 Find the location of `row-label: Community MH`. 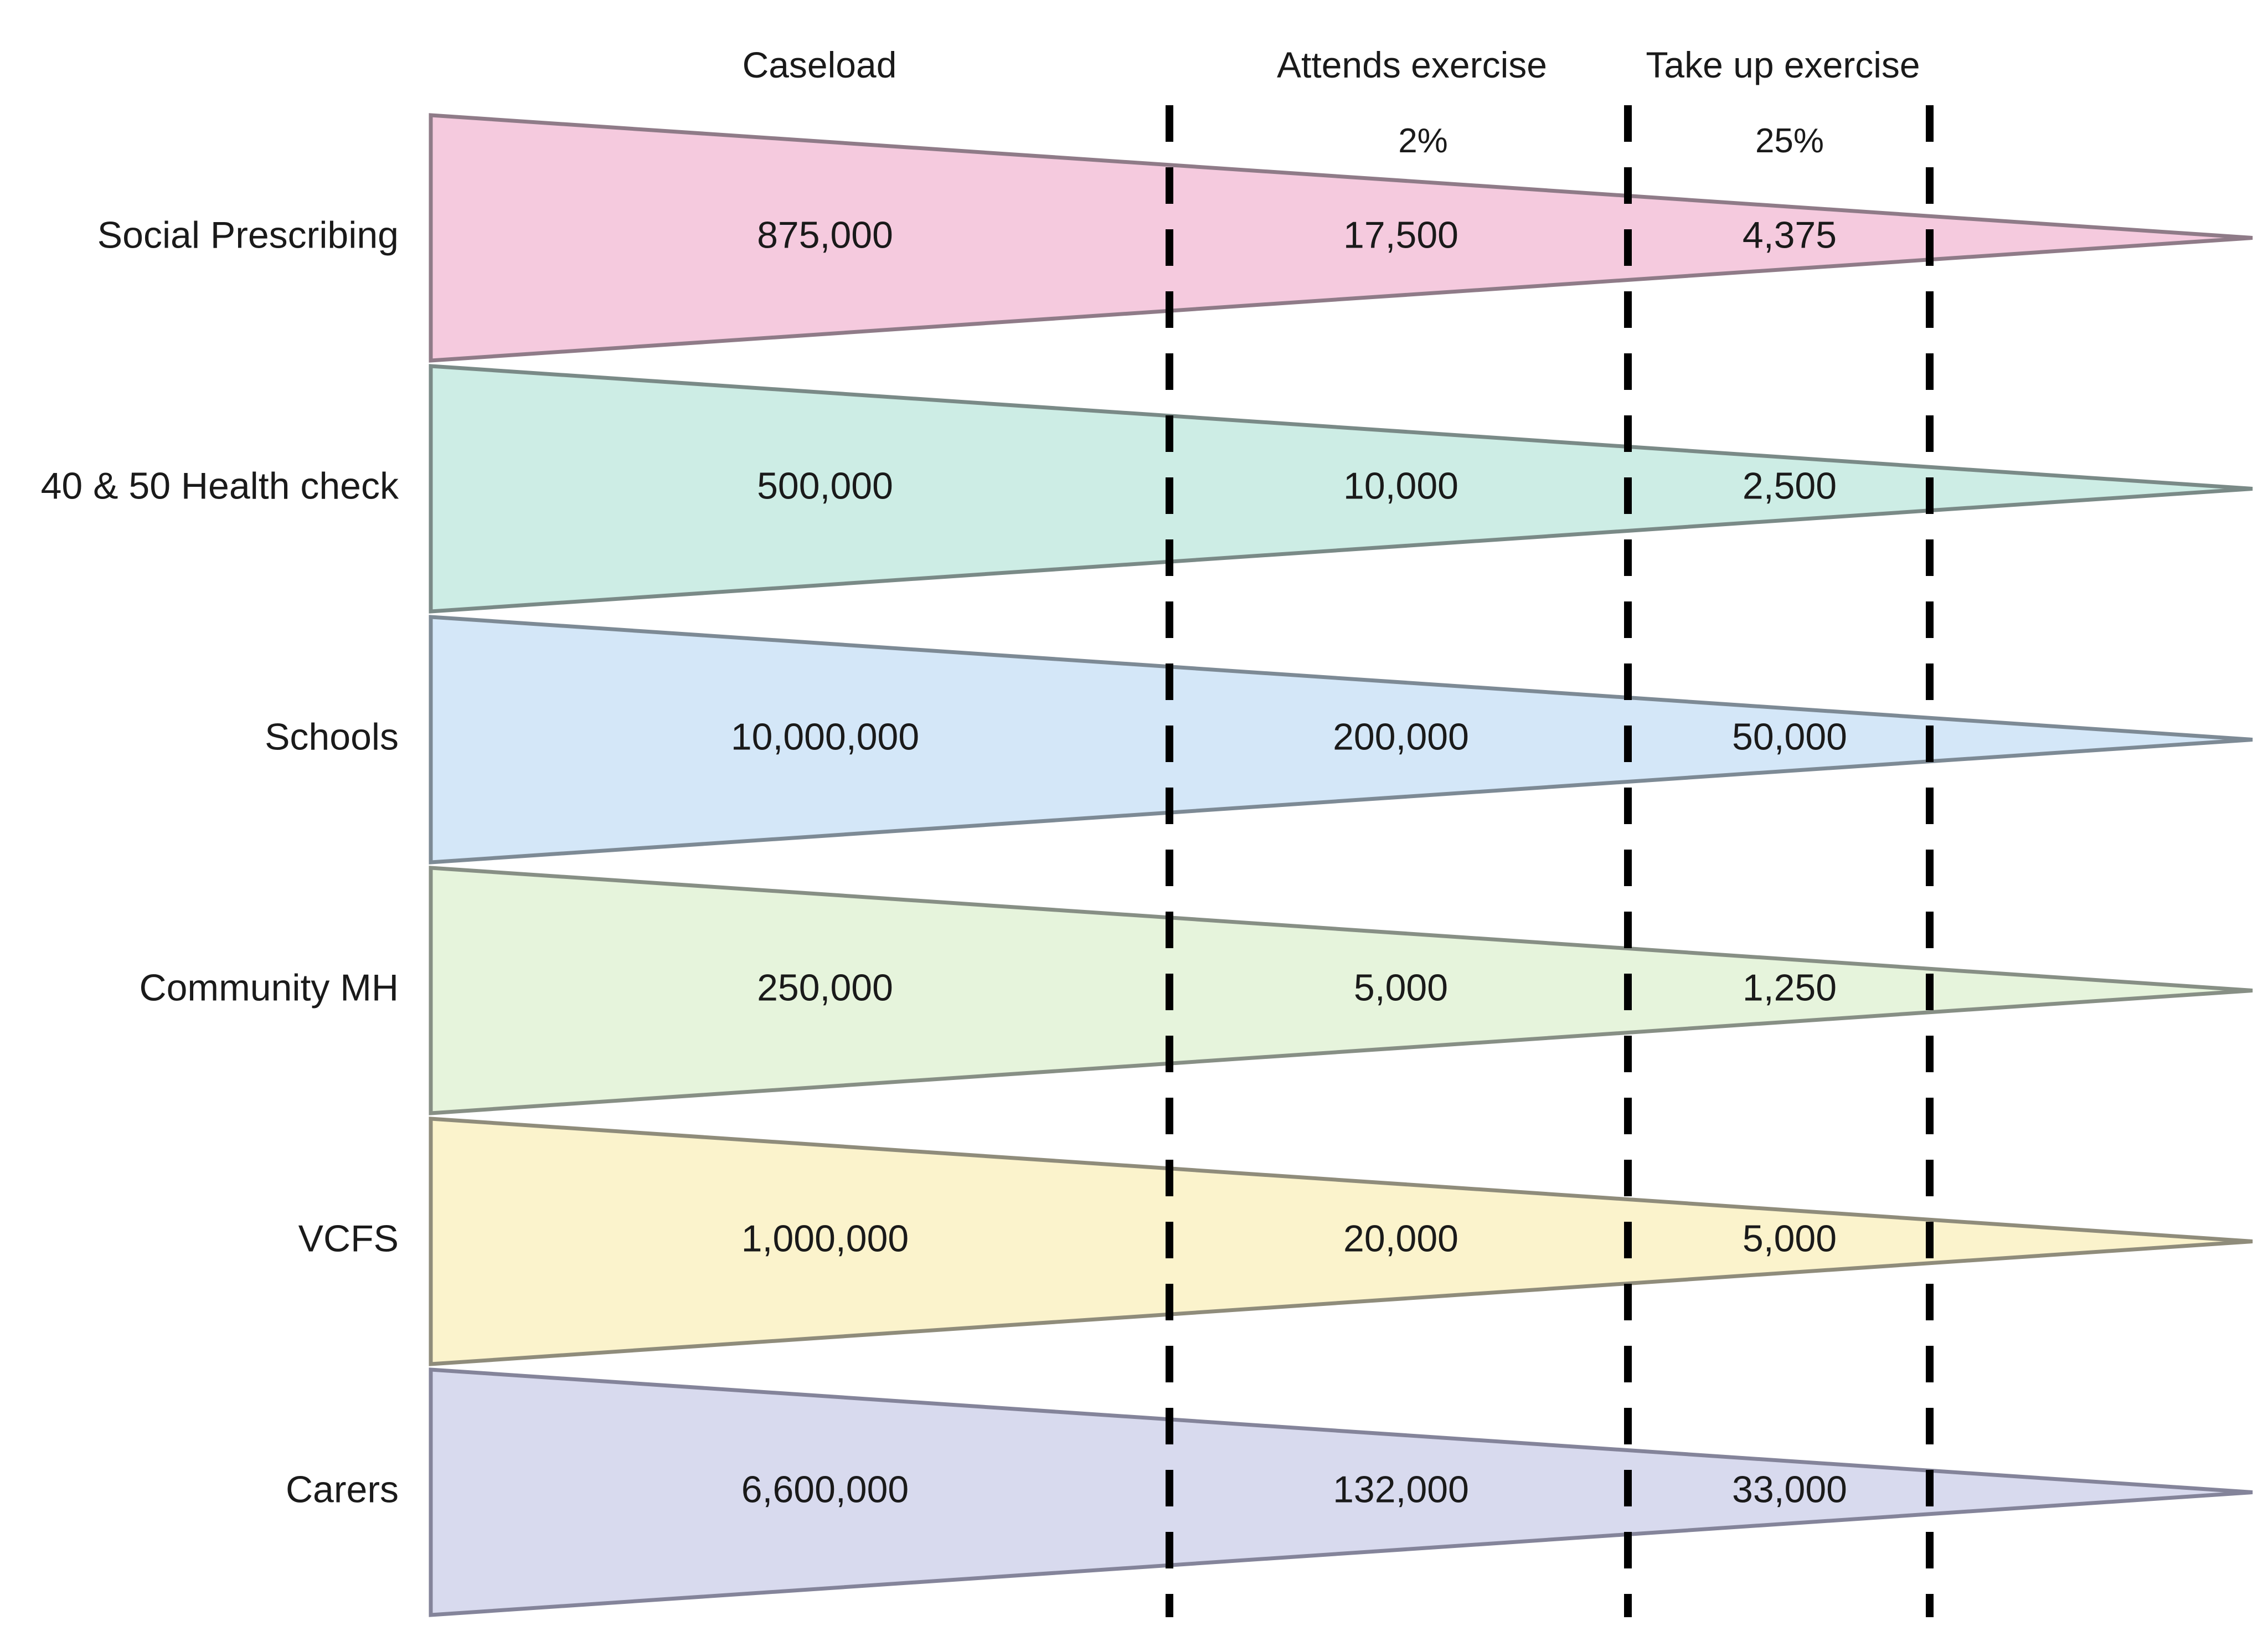

row-label: Community MH is located at coordinates (269, 988).